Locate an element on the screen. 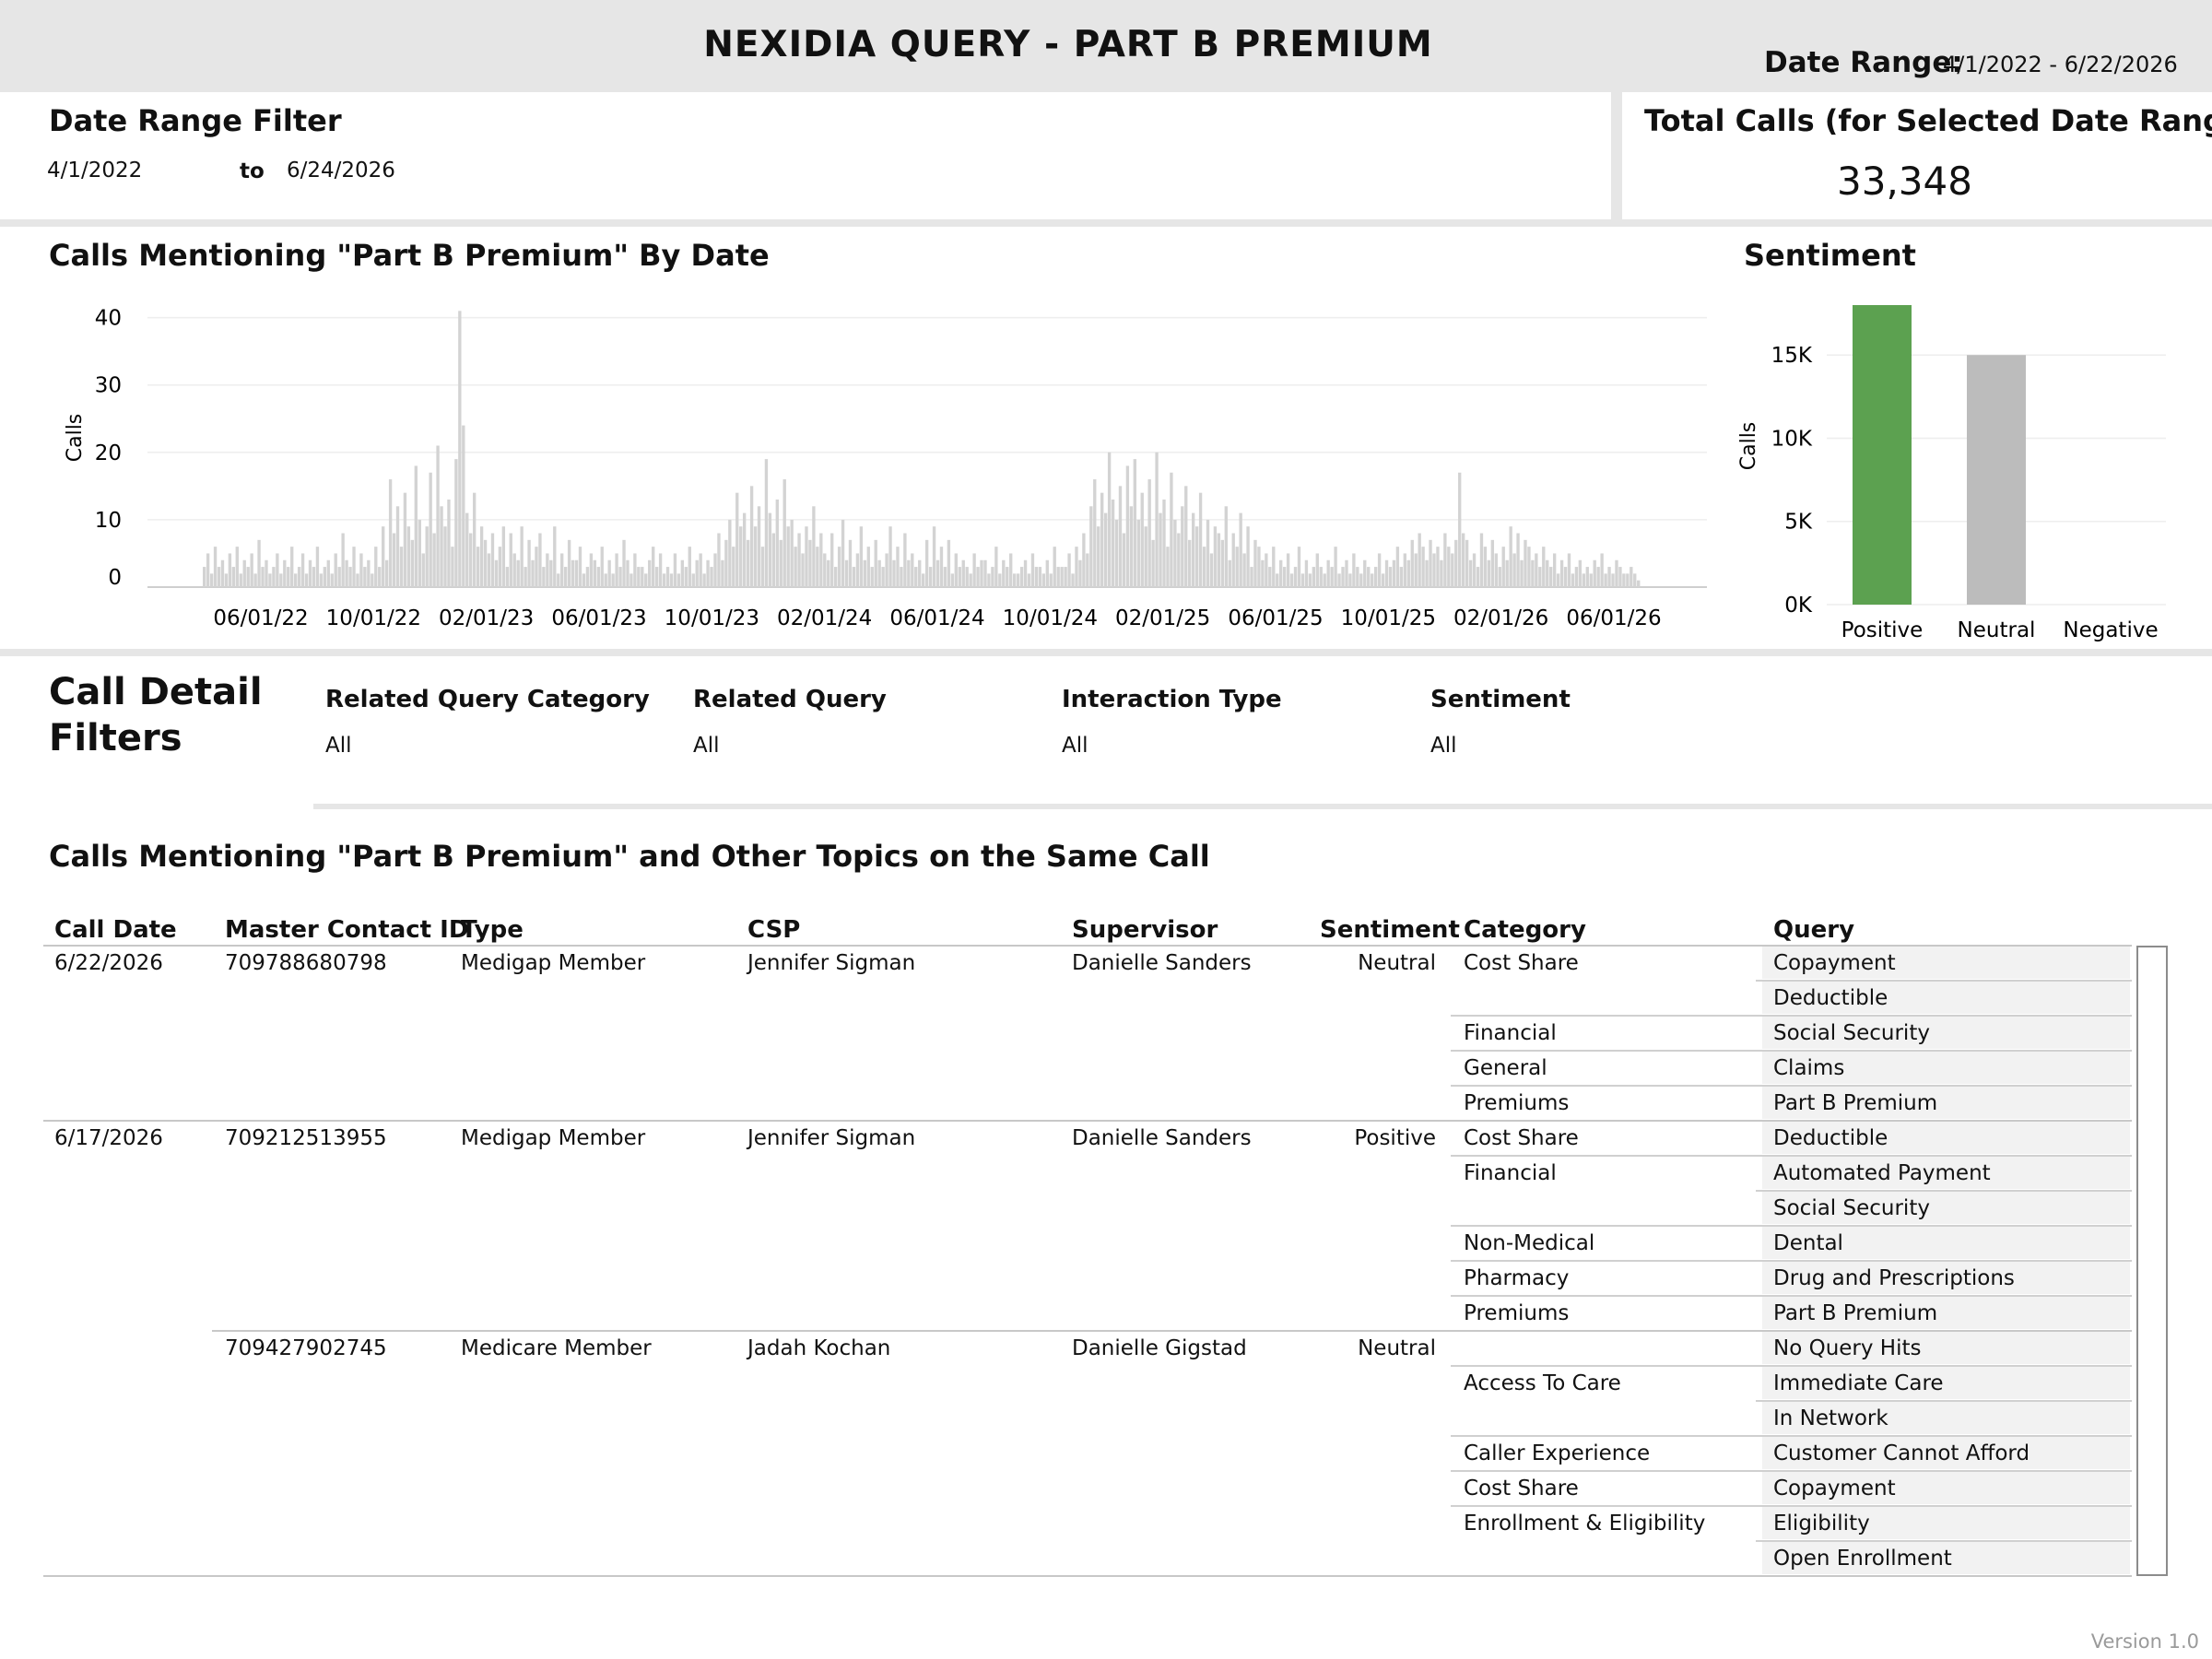 This screenshot has width=2212, height=1659. column-header-sentiment: Sentiment is located at coordinates (1390, 930).